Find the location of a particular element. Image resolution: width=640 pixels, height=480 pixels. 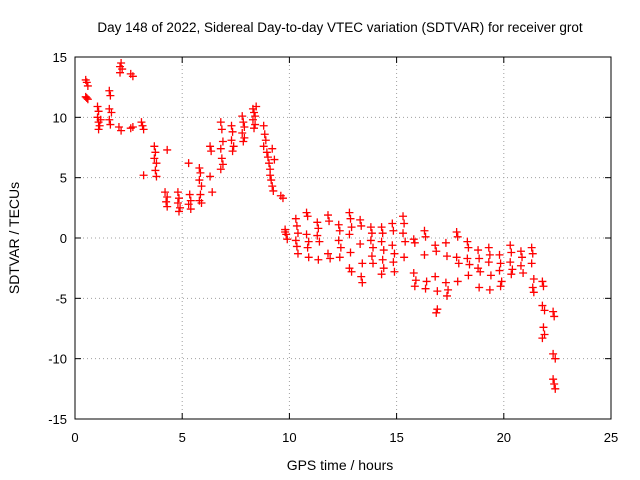

y-axis-label: SDTVAR / TECUs is located at coordinates (14, 238).